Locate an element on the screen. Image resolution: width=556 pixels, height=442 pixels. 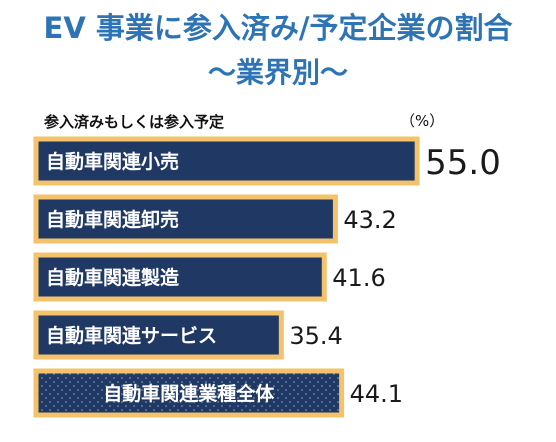
value-label-4: 44.1 is located at coordinates (376, 394).